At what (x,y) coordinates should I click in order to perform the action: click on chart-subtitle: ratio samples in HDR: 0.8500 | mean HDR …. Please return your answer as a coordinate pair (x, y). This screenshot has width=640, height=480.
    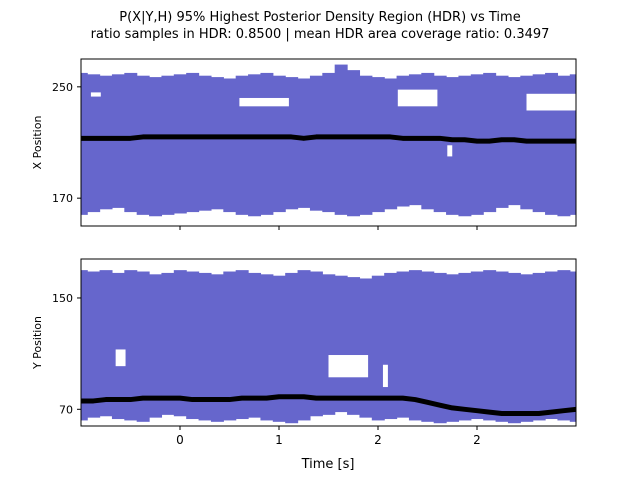
    Looking at the image, I should click on (320, 34).